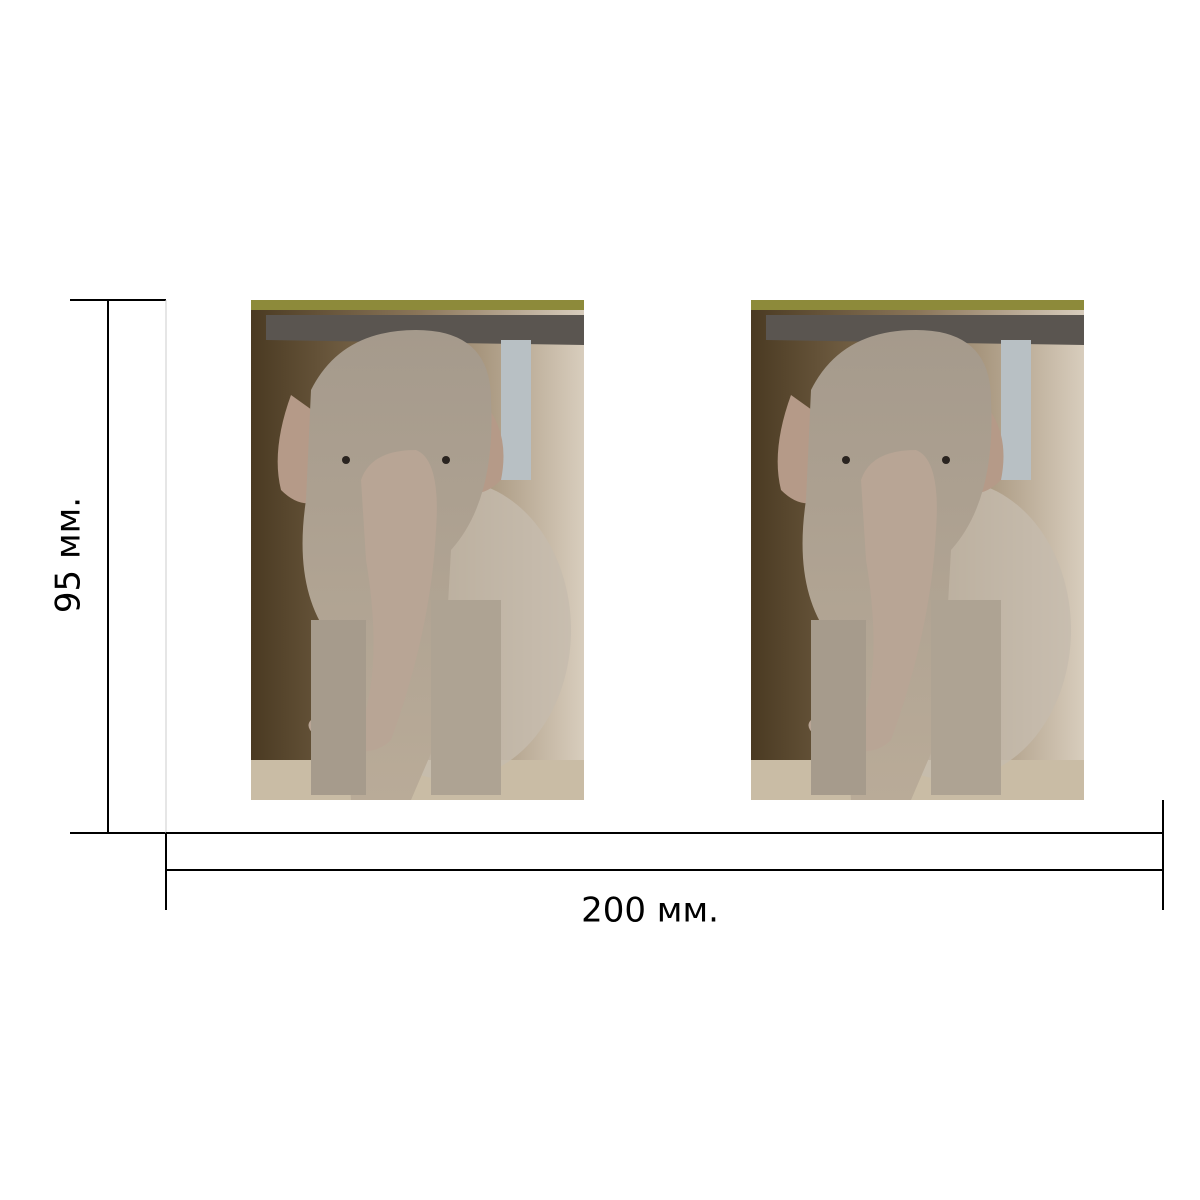 This screenshot has height=1200, width=1200. I want to click on height-dimension, so click(118, 566).